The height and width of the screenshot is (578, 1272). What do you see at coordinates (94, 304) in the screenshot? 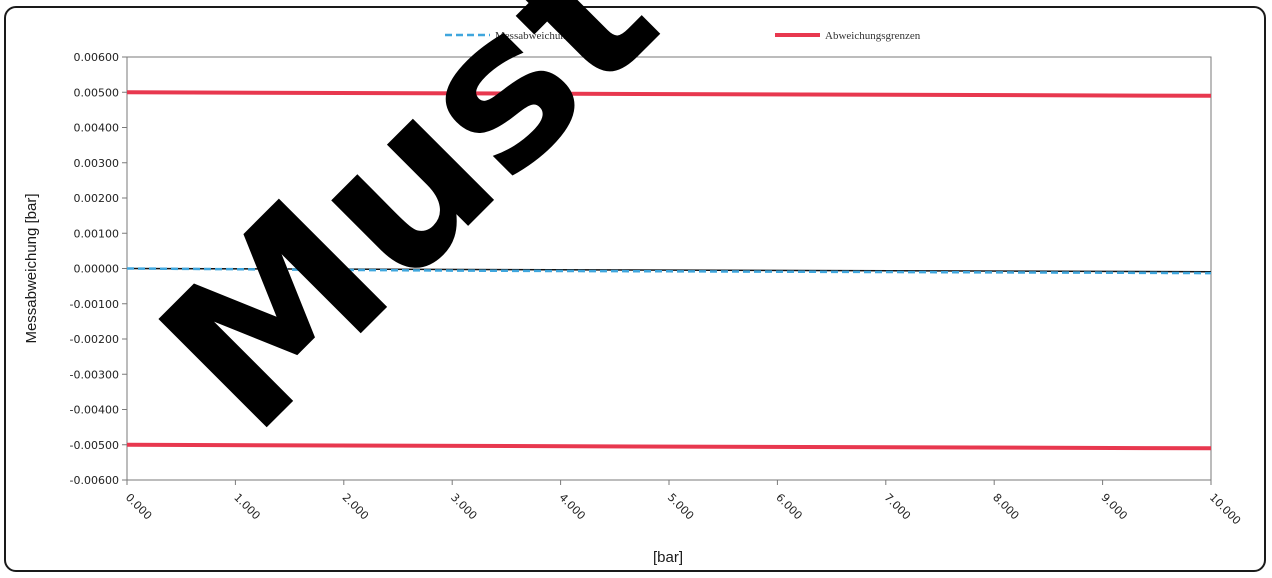
I see `y-tick-label: -0.00100` at bounding box center [94, 304].